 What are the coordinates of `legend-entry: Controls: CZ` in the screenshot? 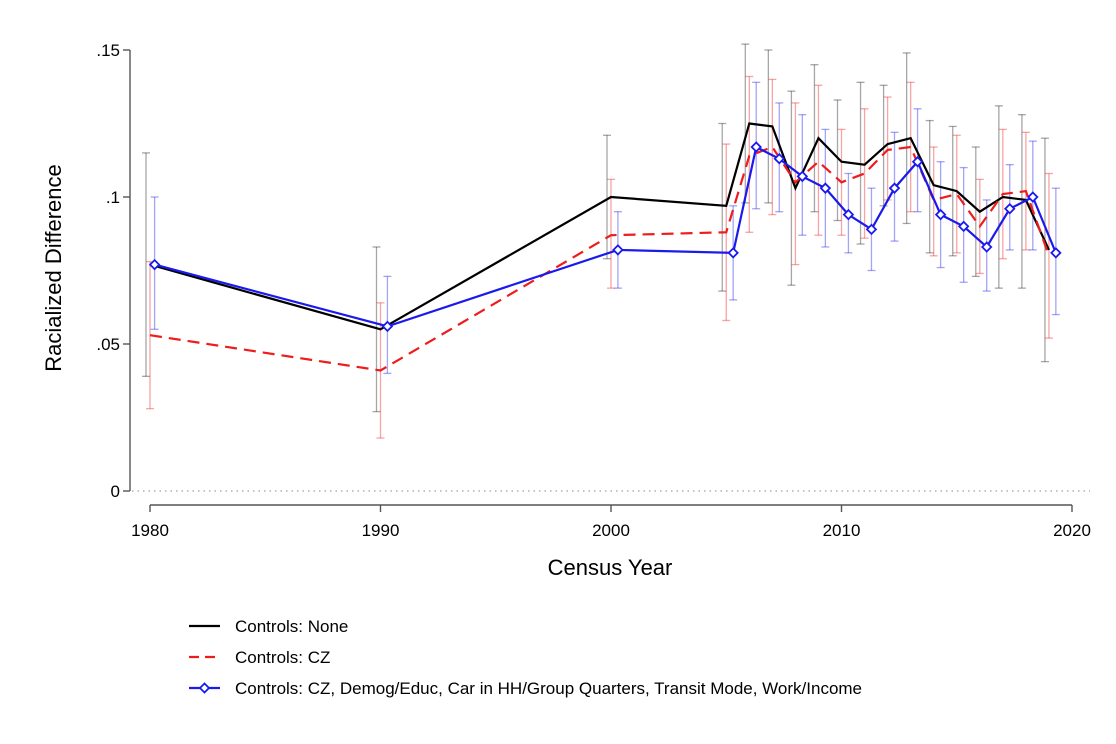 It's located at (259, 657).